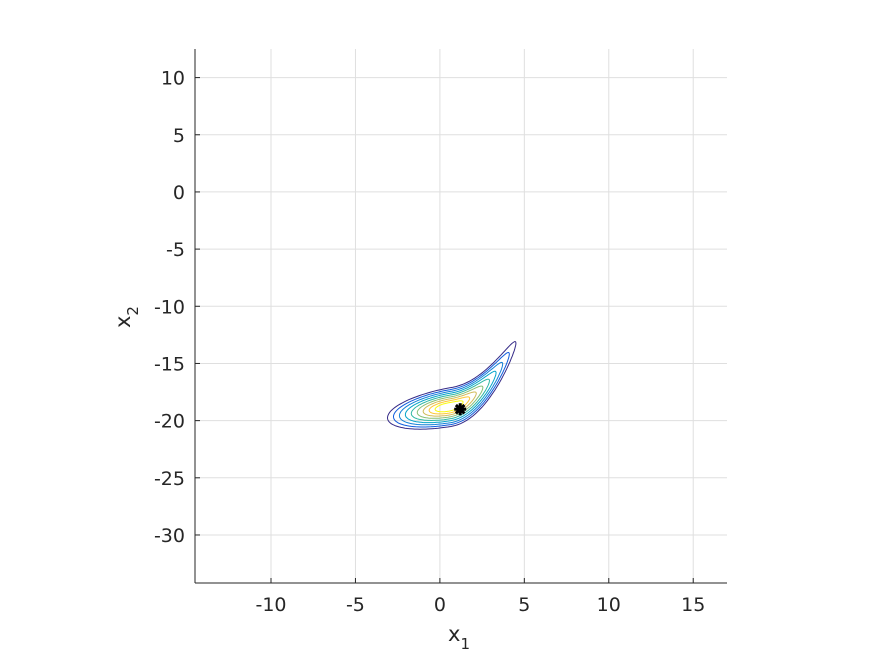 This screenshot has height=656, width=891. I want to click on y-tick-label: 0, so click(179, 193).